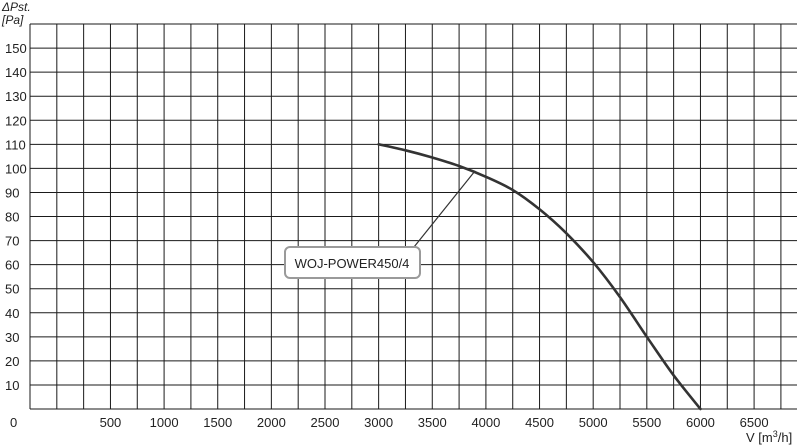 This screenshot has height=445, width=800. Describe the element at coordinates (12, 289) in the screenshot. I see `y-tick-label: 50` at that location.